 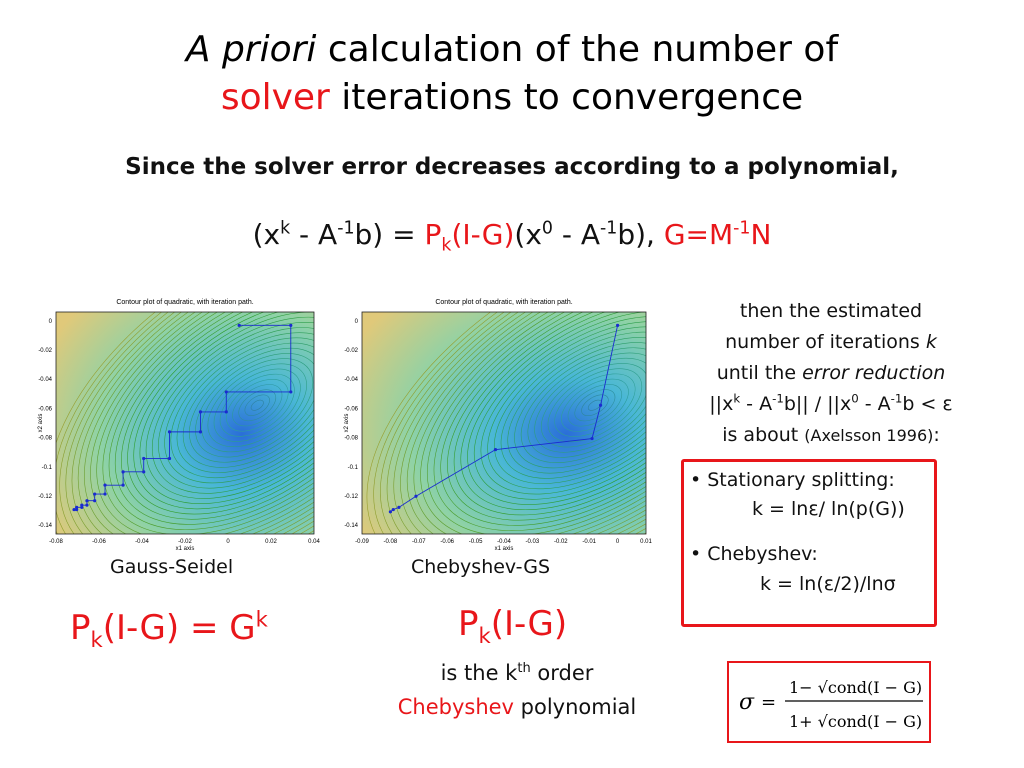 What do you see at coordinates (513, 626) in the screenshot?
I see `chebyshev-polynomial-term: Pk(I-G)` at bounding box center [513, 626].